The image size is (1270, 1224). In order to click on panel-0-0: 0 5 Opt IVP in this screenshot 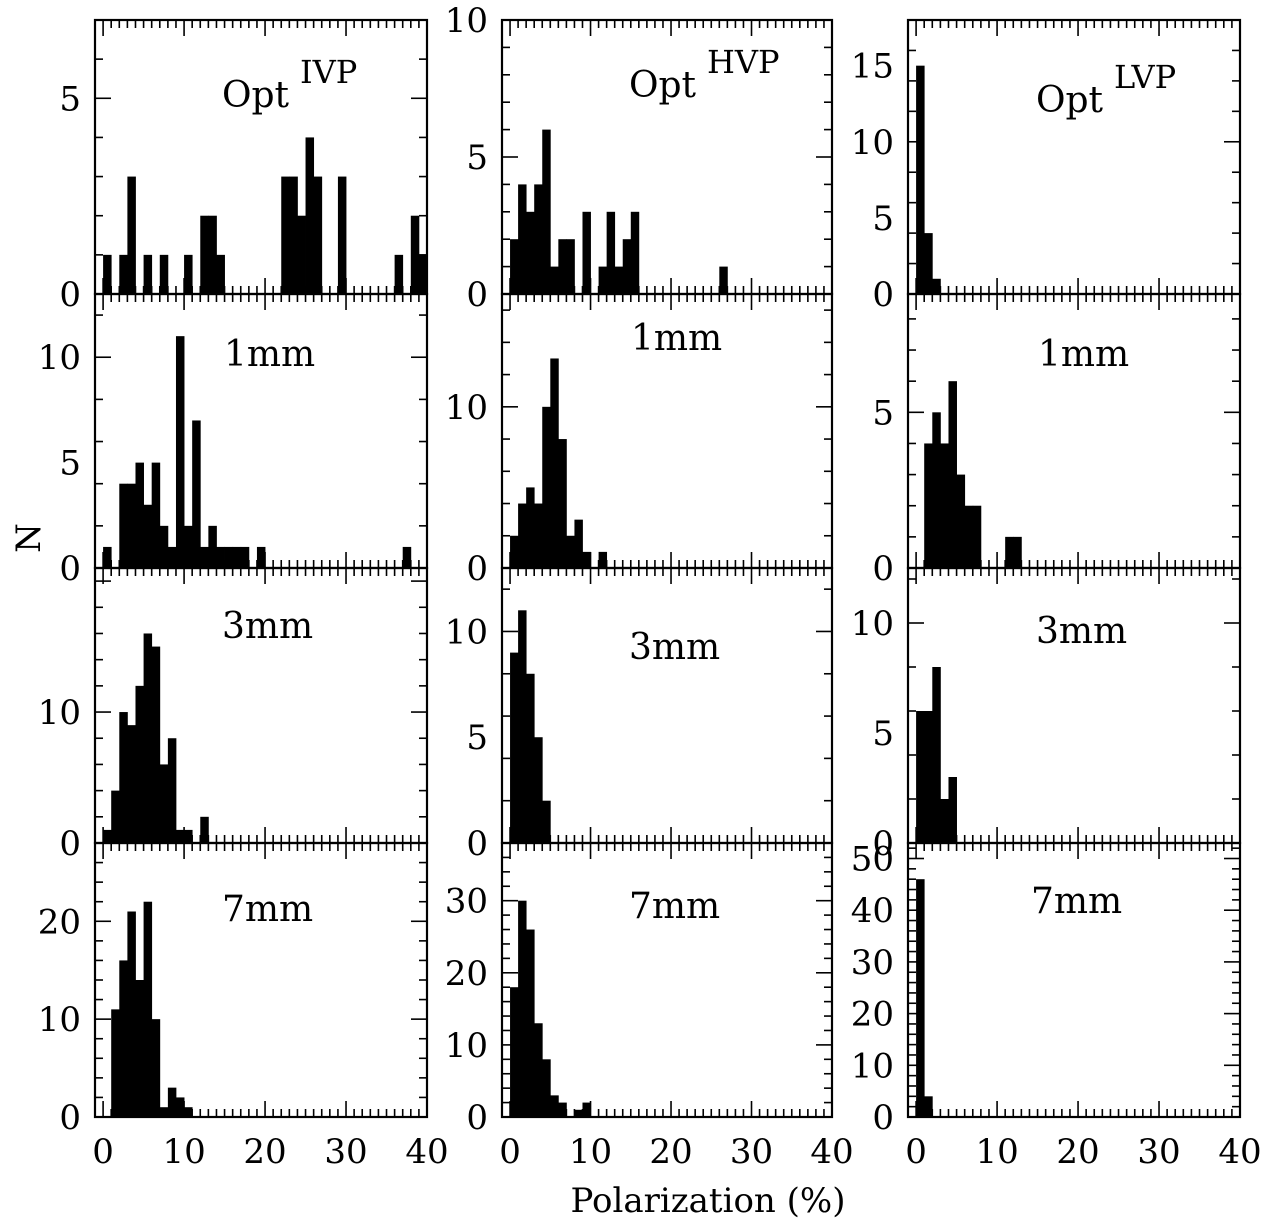, I will do `click(244, 166)`.